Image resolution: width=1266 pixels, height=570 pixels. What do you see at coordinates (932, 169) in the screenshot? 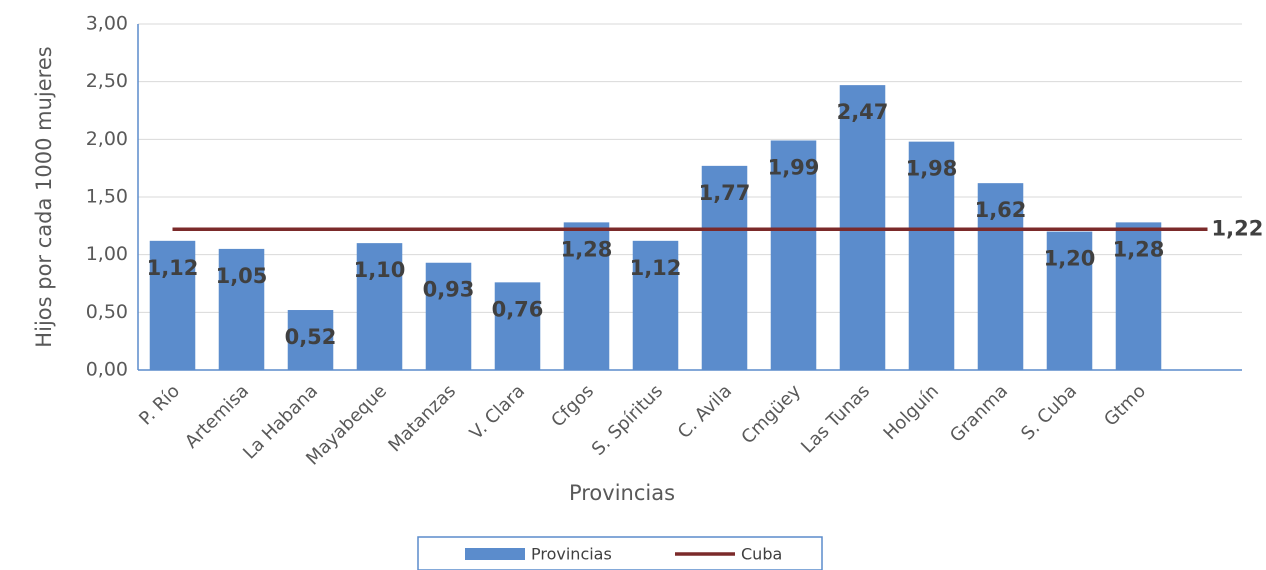
I see `data-label: 1,98` at bounding box center [932, 169].